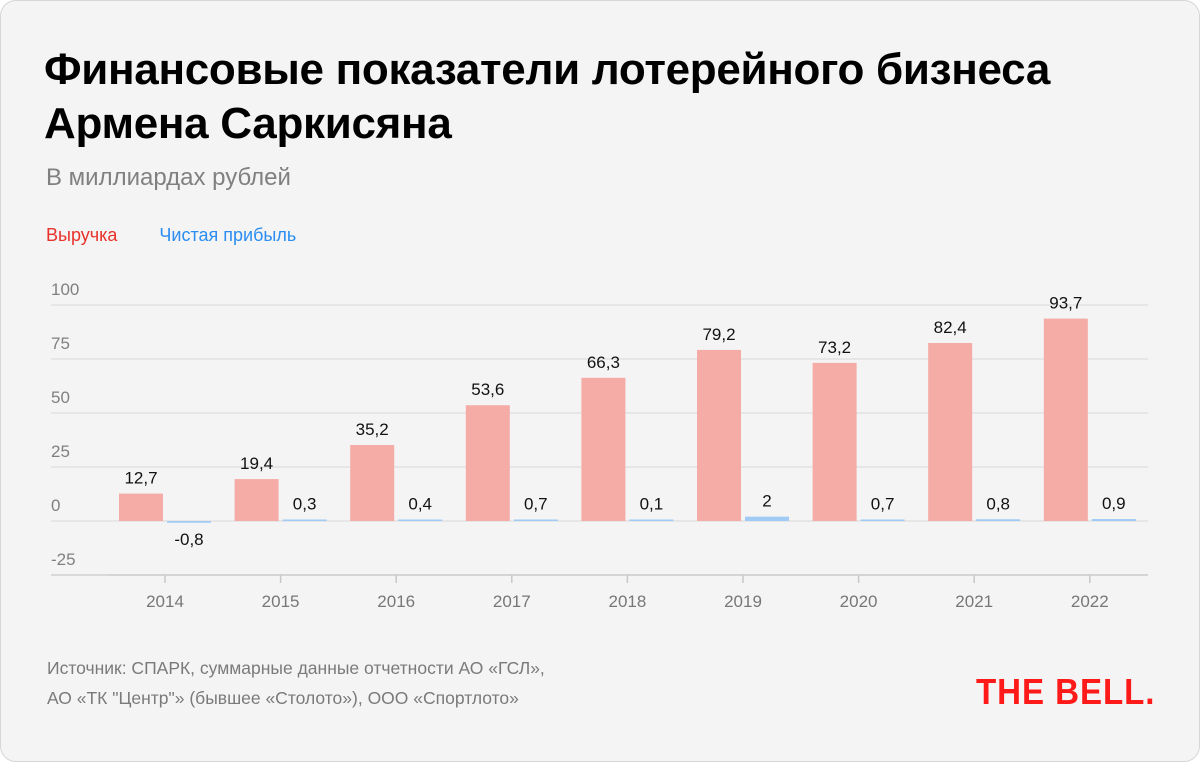  What do you see at coordinates (82, 235) in the screenshot?
I see `legend-item-revenue: Выручка` at bounding box center [82, 235].